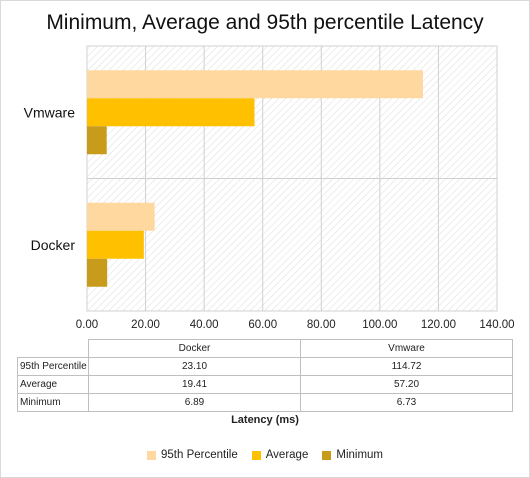 The height and width of the screenshot is (478, 530). What do you see at coordinates (53, 384) in the screenshot?
I see `data-table-series-name: Average` at bounding box center [53, 384].